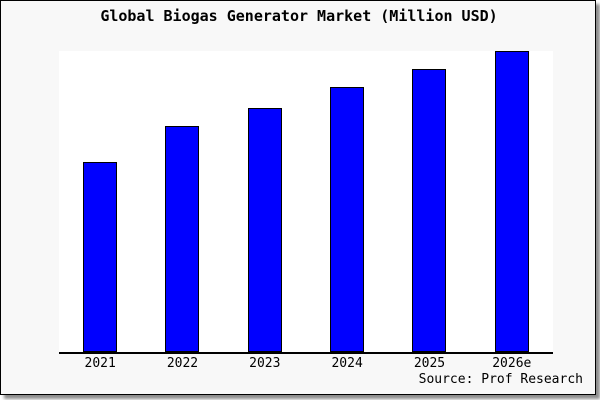 The image size is (600, 400). I want to click on bar-2022, so click(182, 239).